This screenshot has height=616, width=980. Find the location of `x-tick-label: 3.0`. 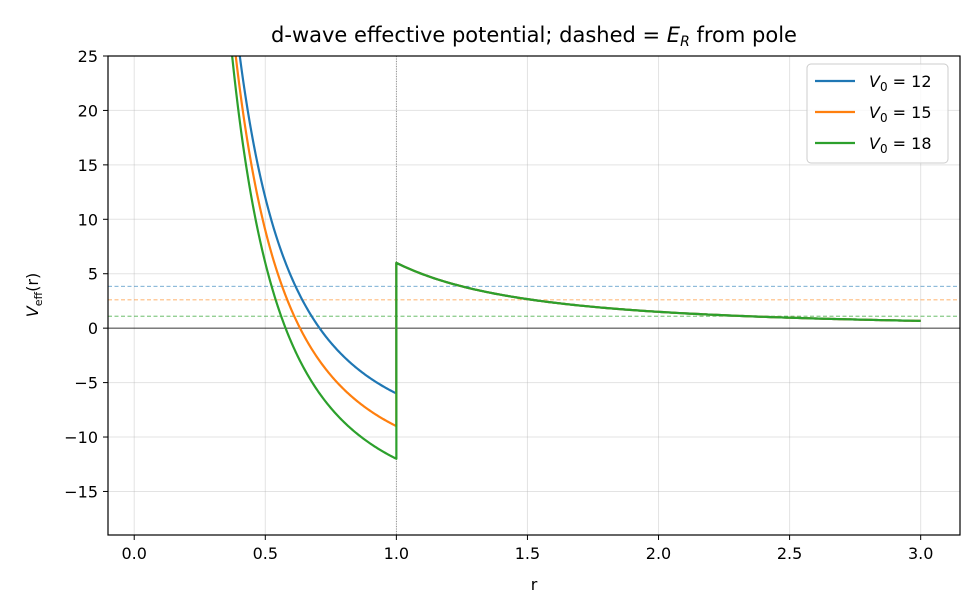

x-tick-label: 3.0 is located at coordinates (920, 553).